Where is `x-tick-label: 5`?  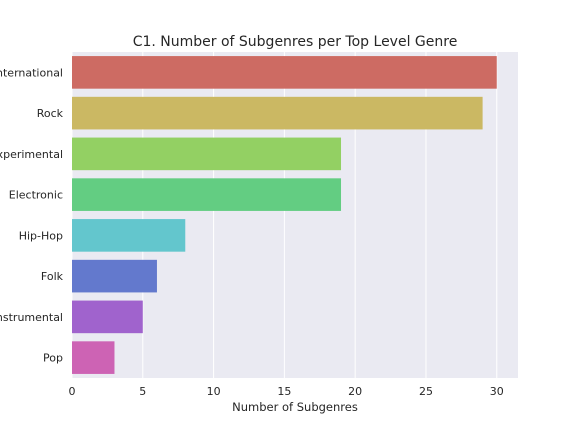 x-tick-label: 5 is located at coordinates (142, 391).